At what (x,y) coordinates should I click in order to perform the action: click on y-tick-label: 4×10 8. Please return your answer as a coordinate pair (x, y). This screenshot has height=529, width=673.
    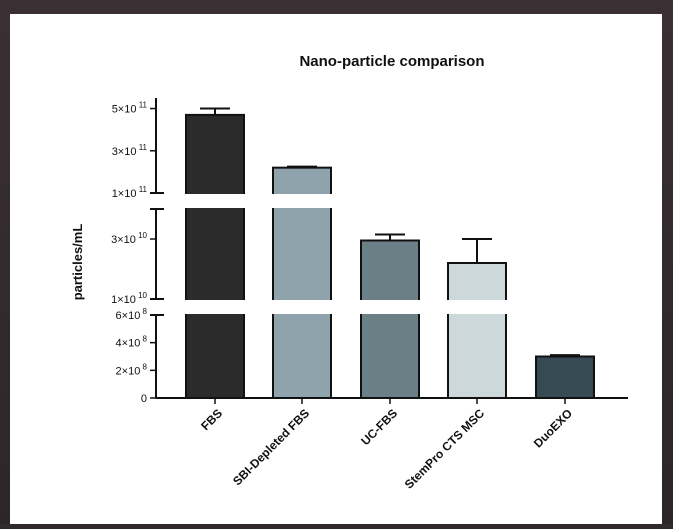
    Looking at the image, I should click on (132, 342).